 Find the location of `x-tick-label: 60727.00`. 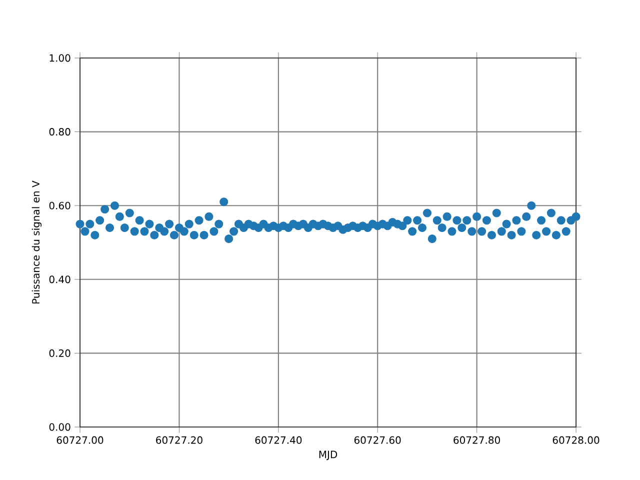

x-tick-label: 60727.00 is located at coordinates (80, 440).